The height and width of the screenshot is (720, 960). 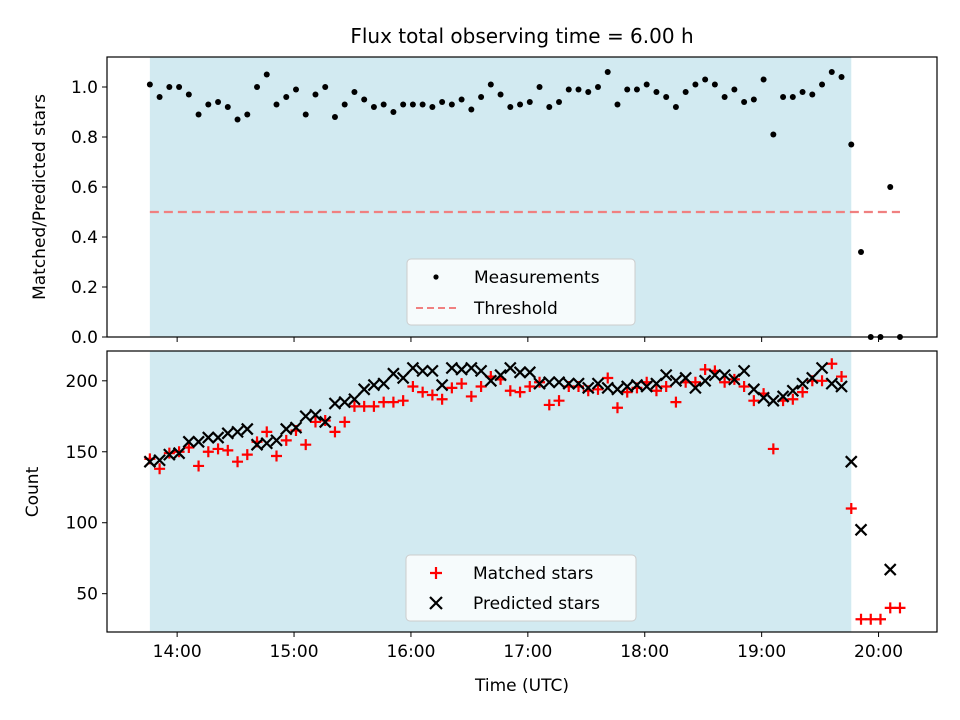 What do you see at coordinates (89, 213) in the screenshot?
I see `ratio-y-axis: 0.0 0.2 0.4 0.6 0.8 1.0` at bounding box center [89, 213].